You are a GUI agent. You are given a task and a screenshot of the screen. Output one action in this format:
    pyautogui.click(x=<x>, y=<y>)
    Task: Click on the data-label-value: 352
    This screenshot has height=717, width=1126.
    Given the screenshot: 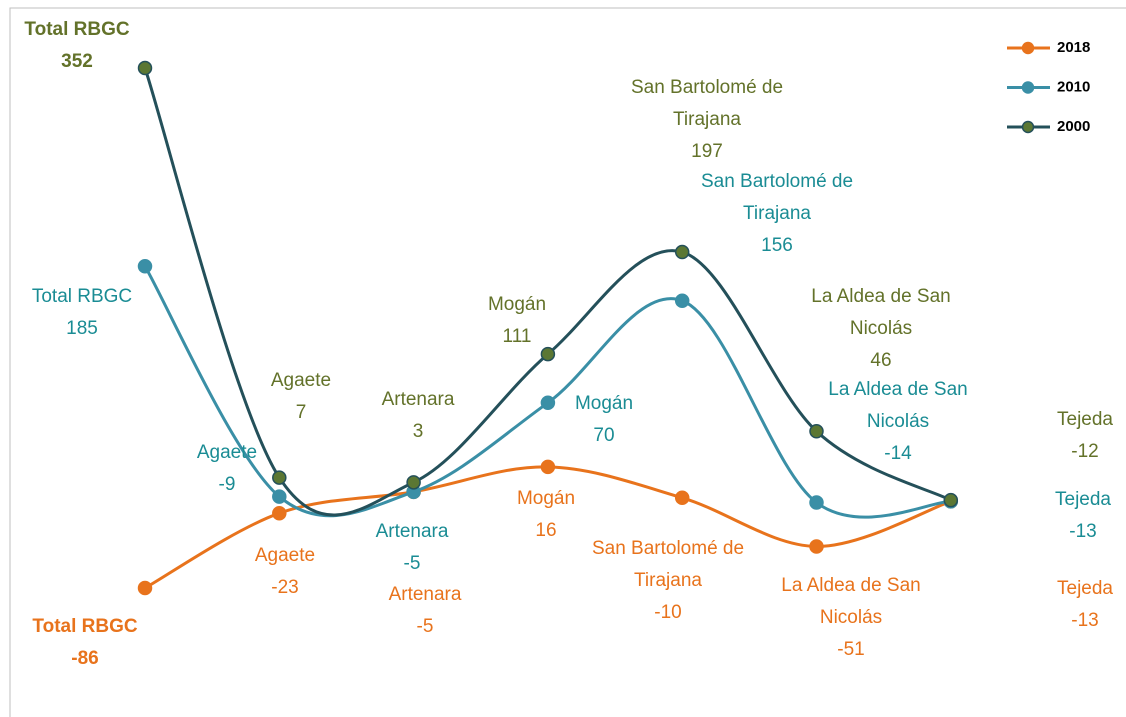 What is the action you would take?
    pyautogui.click(x=77, y=61)
    